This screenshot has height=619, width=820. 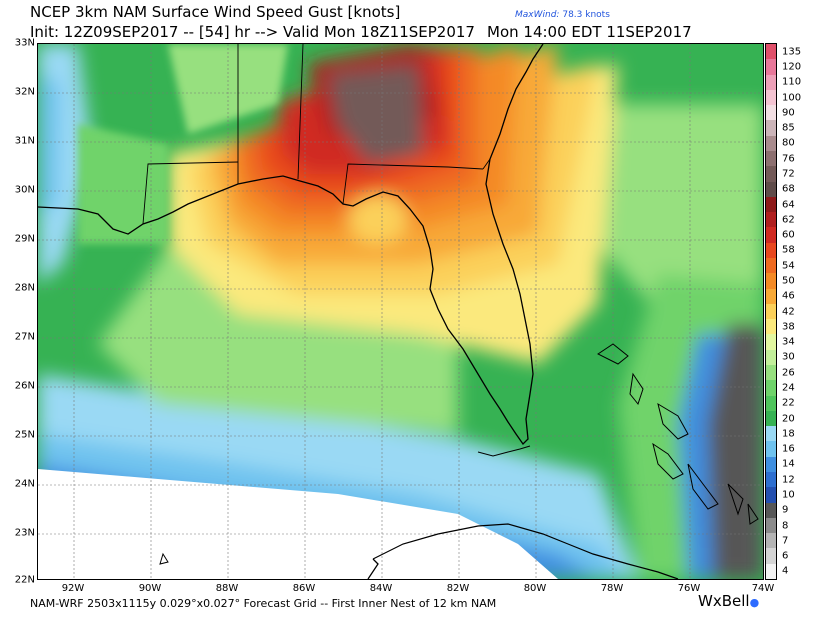 I want to click on valid-local-time: Mon 14:00 EDT 11SEP2017, so click(x=589, y=32).